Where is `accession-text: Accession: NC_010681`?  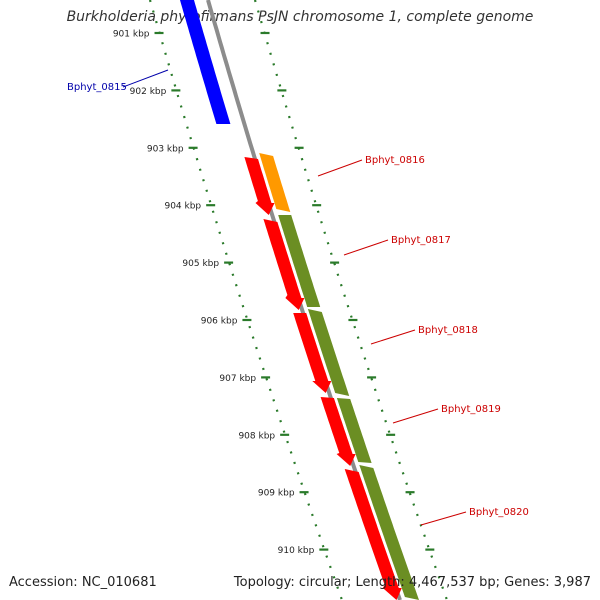
accession-text: Accession: NC_010681 is located at coordinates (83, 582).